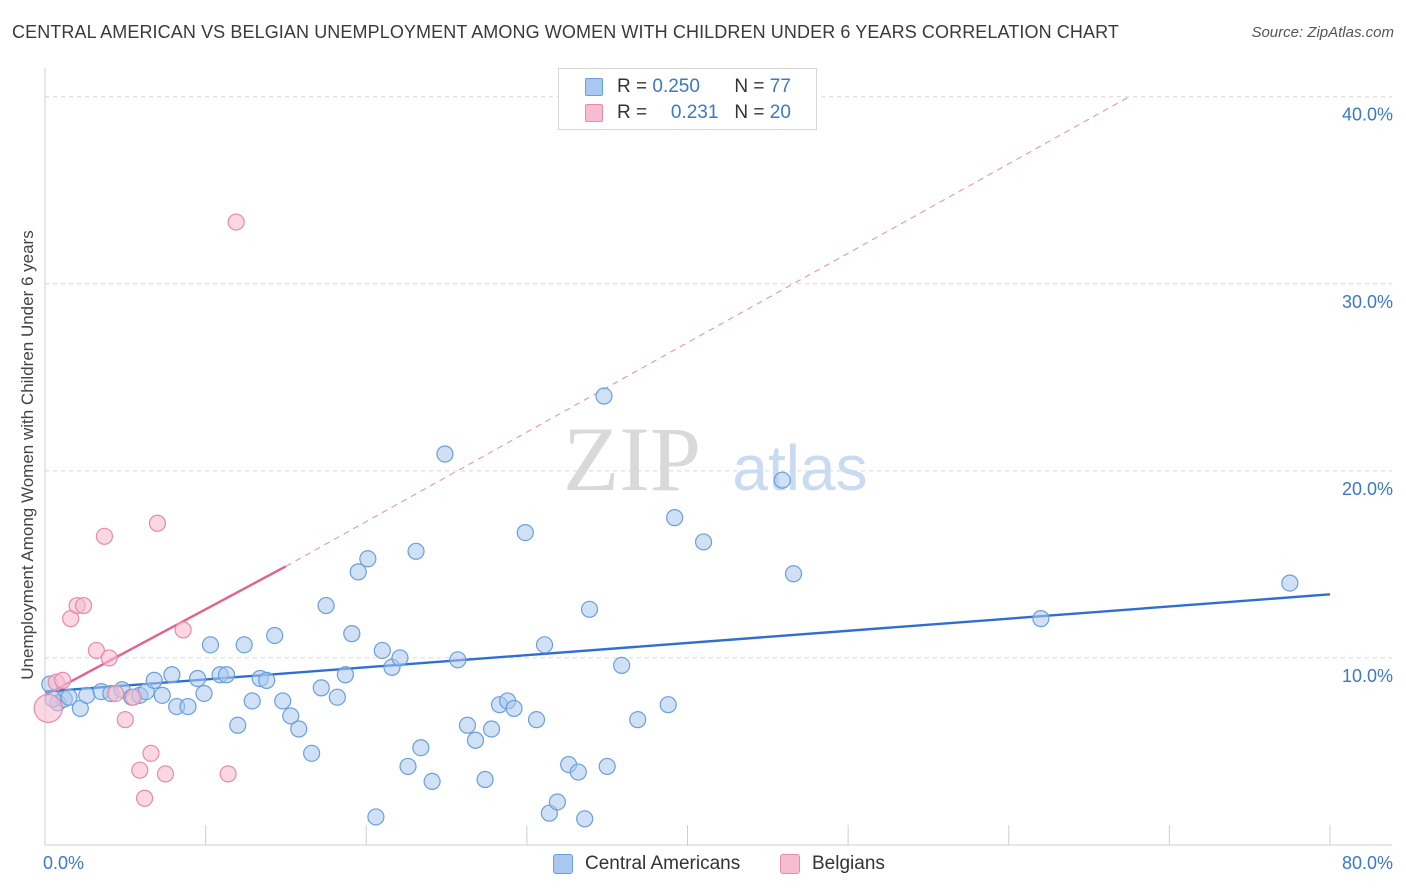  I want to click on legend-label-belgians: Belgians, so click(848, 863).